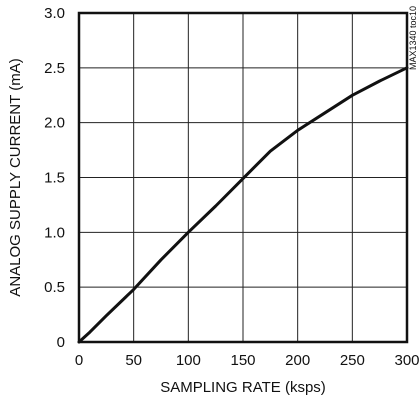 The height and width of the screenshot is (402, 420). Describe the element at coordinates (61, 342) in the screenshot. I see `y-tick-label: 0` at that location.